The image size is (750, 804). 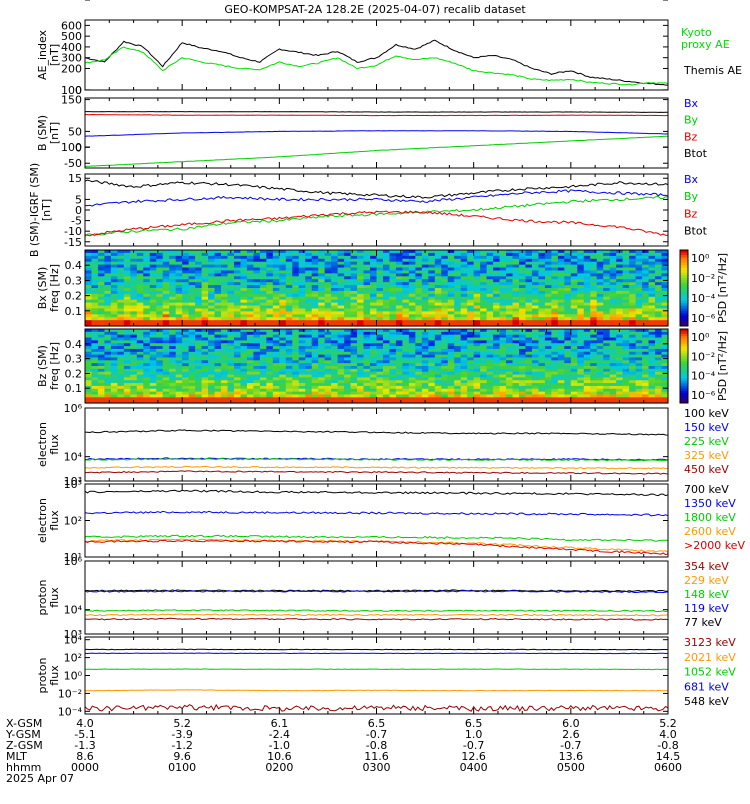 I want to click on series-line-bz, so click(x=376, y=115).